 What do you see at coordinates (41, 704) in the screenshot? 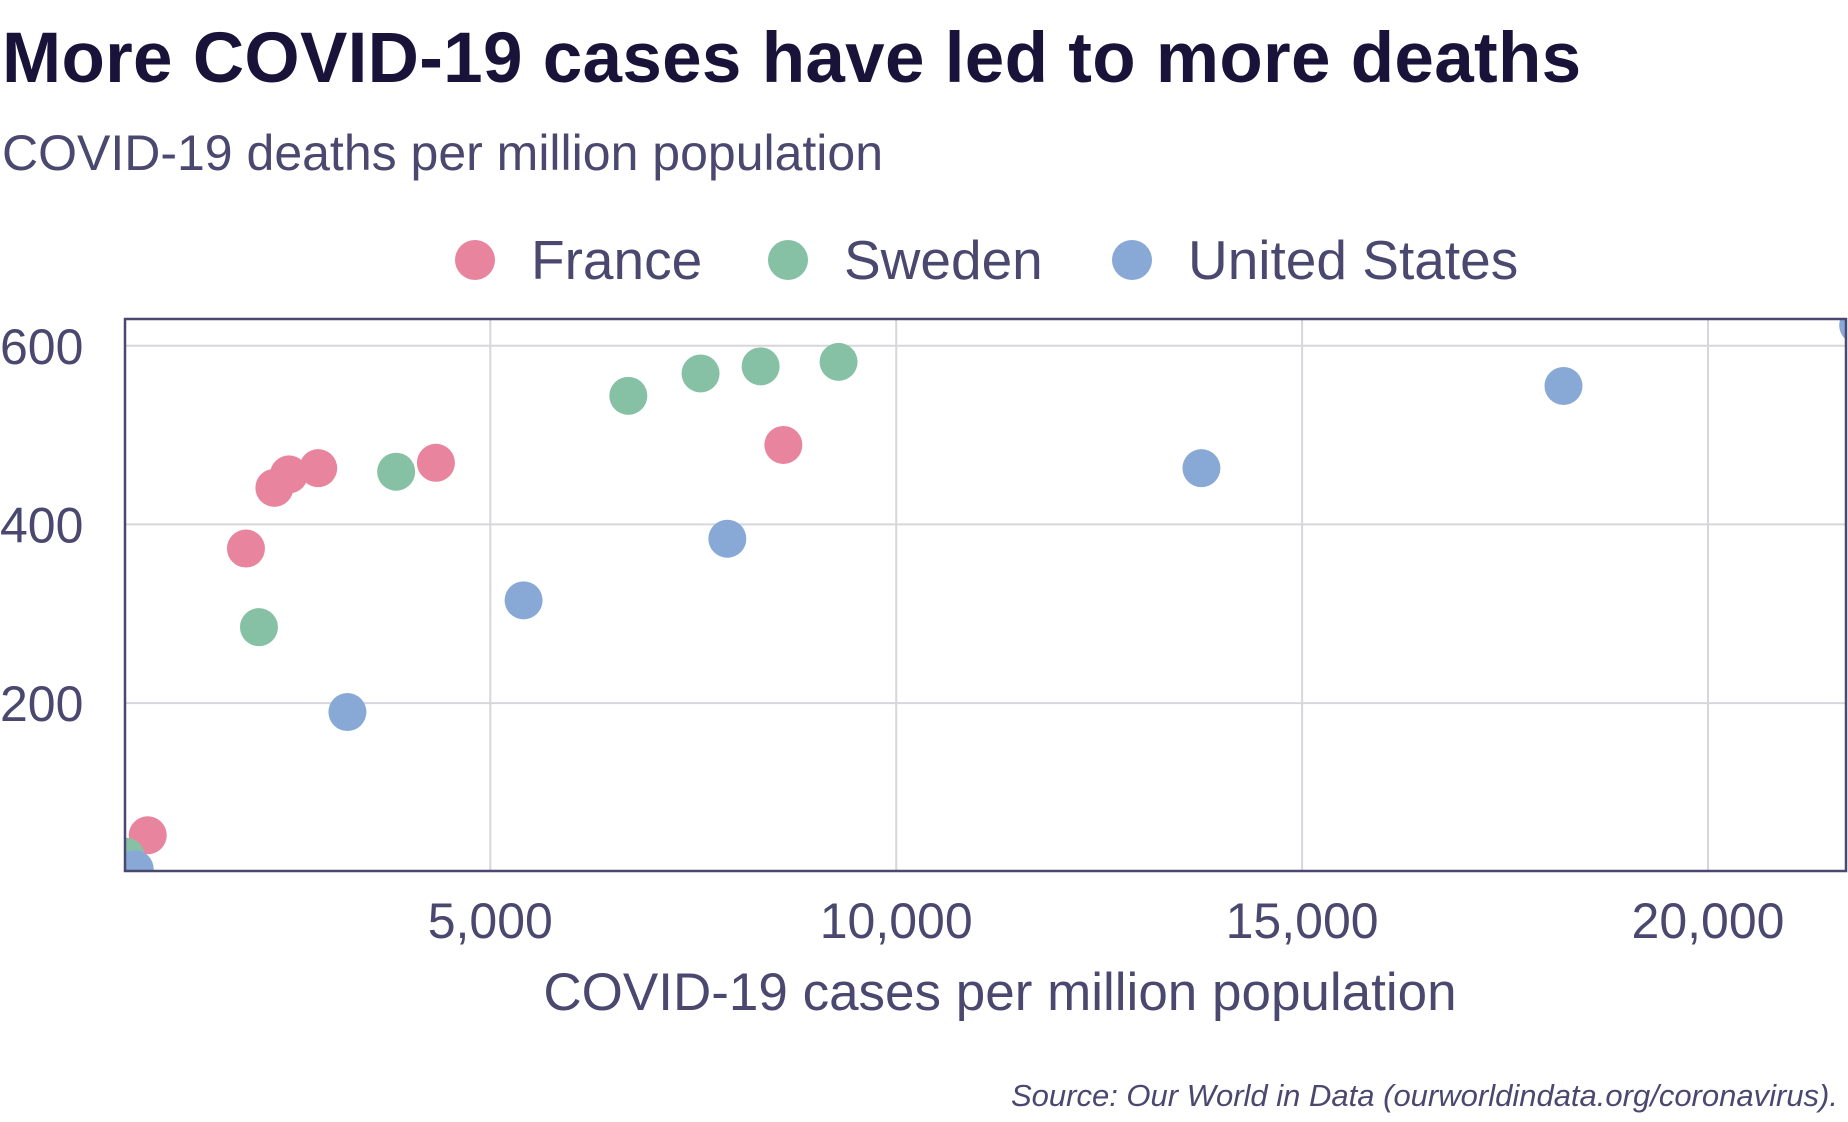
I see `y-tick-label: 200` at bounding box center [41, 704].